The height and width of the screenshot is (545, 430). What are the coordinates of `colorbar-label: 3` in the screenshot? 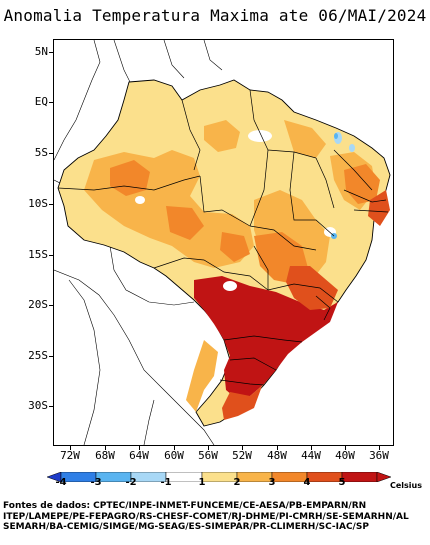 It's located at (272, 482).